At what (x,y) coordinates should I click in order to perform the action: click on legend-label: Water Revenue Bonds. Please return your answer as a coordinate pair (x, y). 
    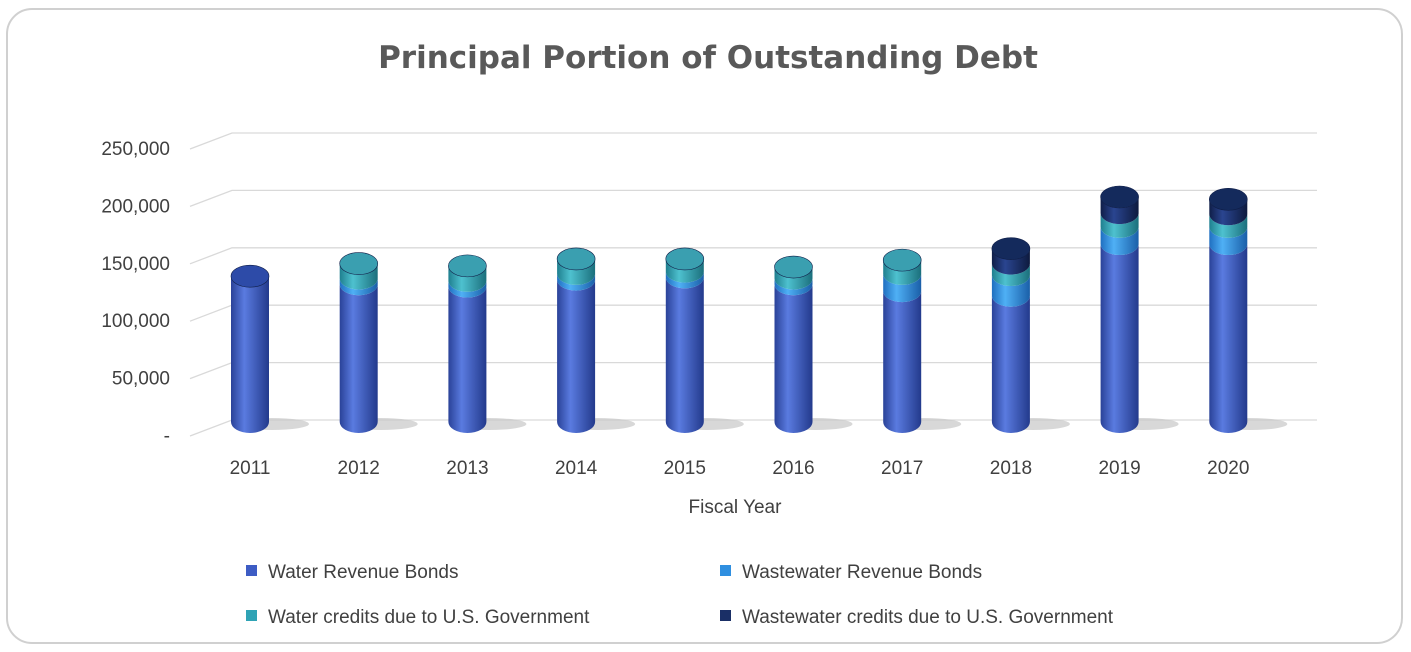
    Looking at the image, I should click on (363, 572).